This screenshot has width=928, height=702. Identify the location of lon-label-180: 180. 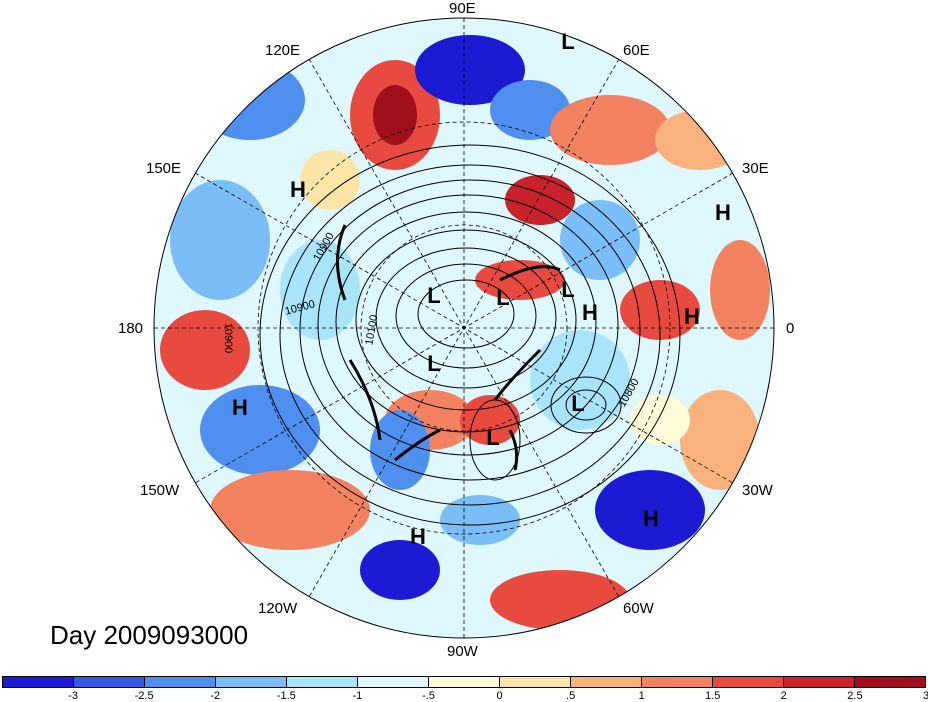
(131, 328).